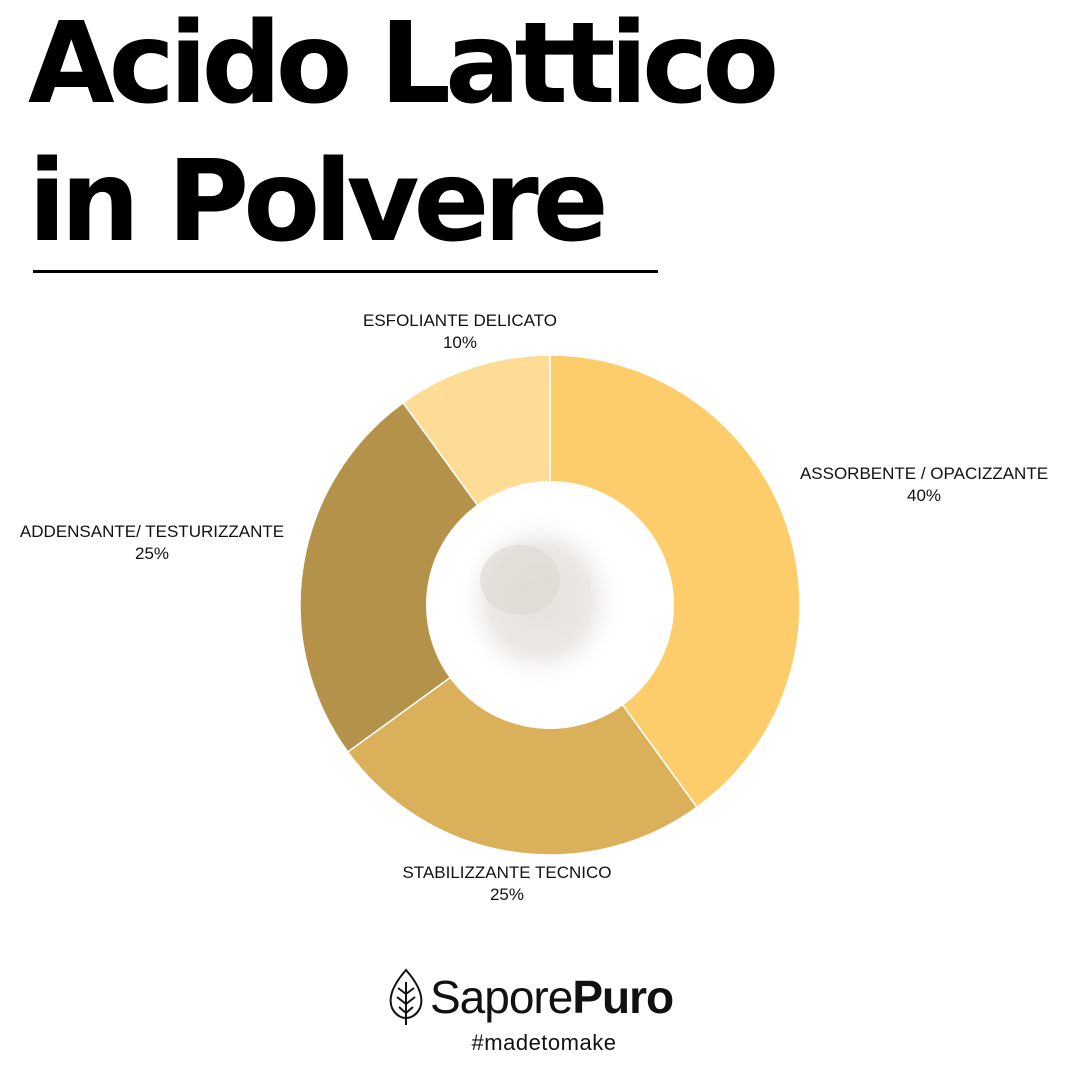  I want to click on label-assorbente: ASSORBENTE / OPACIZZANTE 40%, so click(924, 485).